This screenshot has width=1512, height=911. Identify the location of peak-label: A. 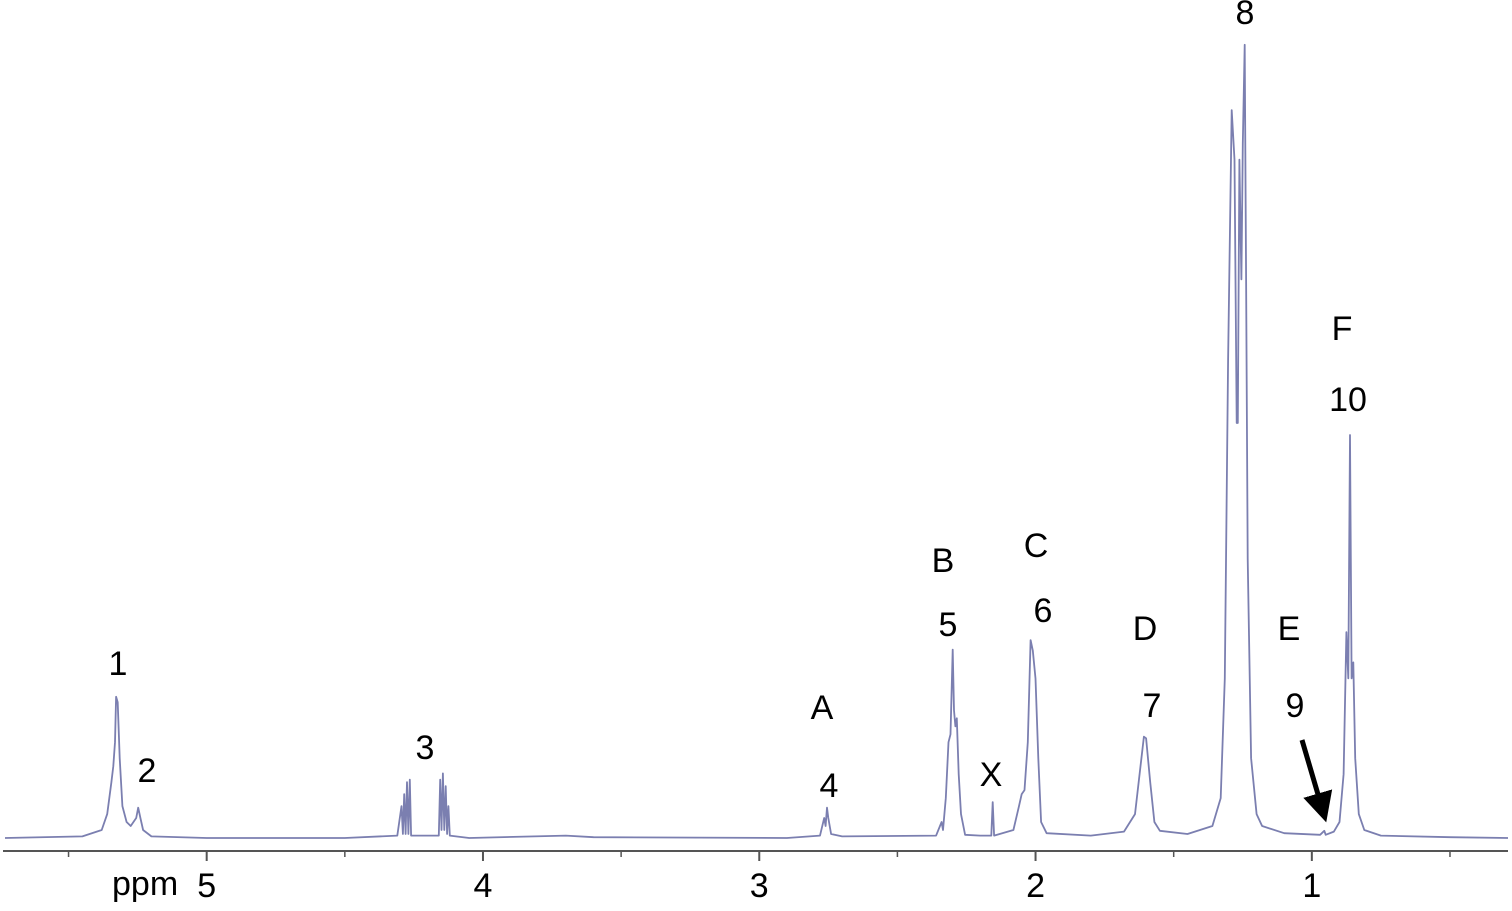
(822, 708).